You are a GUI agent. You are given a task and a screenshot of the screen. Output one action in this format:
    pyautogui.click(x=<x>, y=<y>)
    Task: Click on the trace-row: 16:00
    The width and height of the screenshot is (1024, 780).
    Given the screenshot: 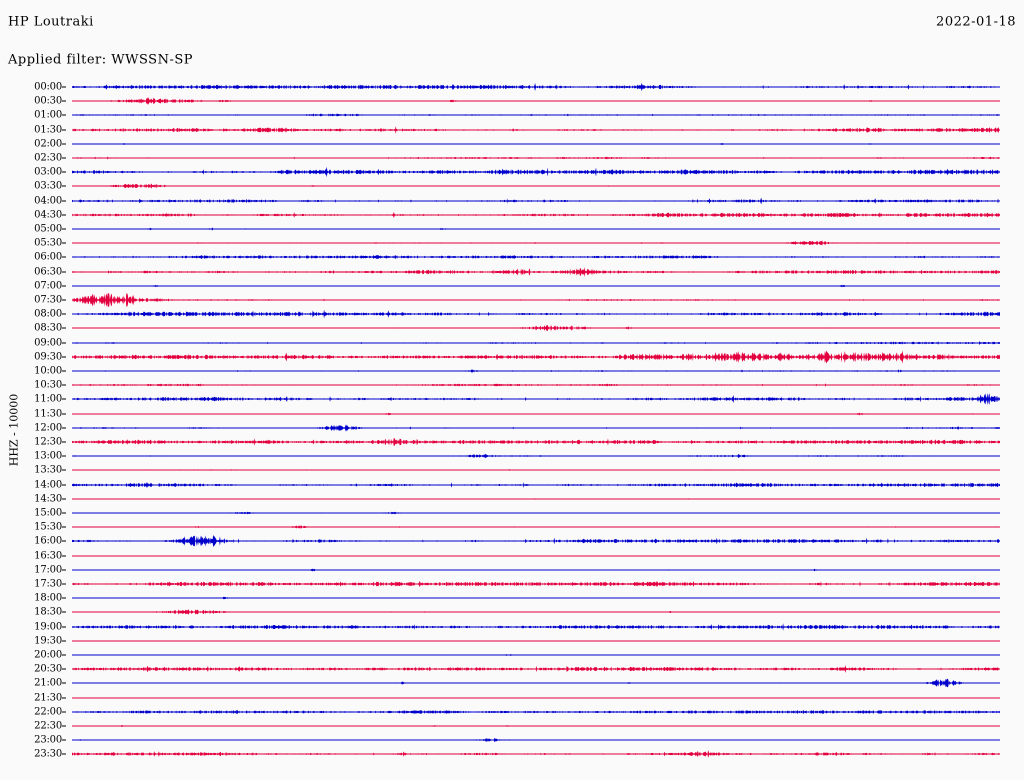 What is the action you would take?
    pyautogui.click(x=512, y=541)
    